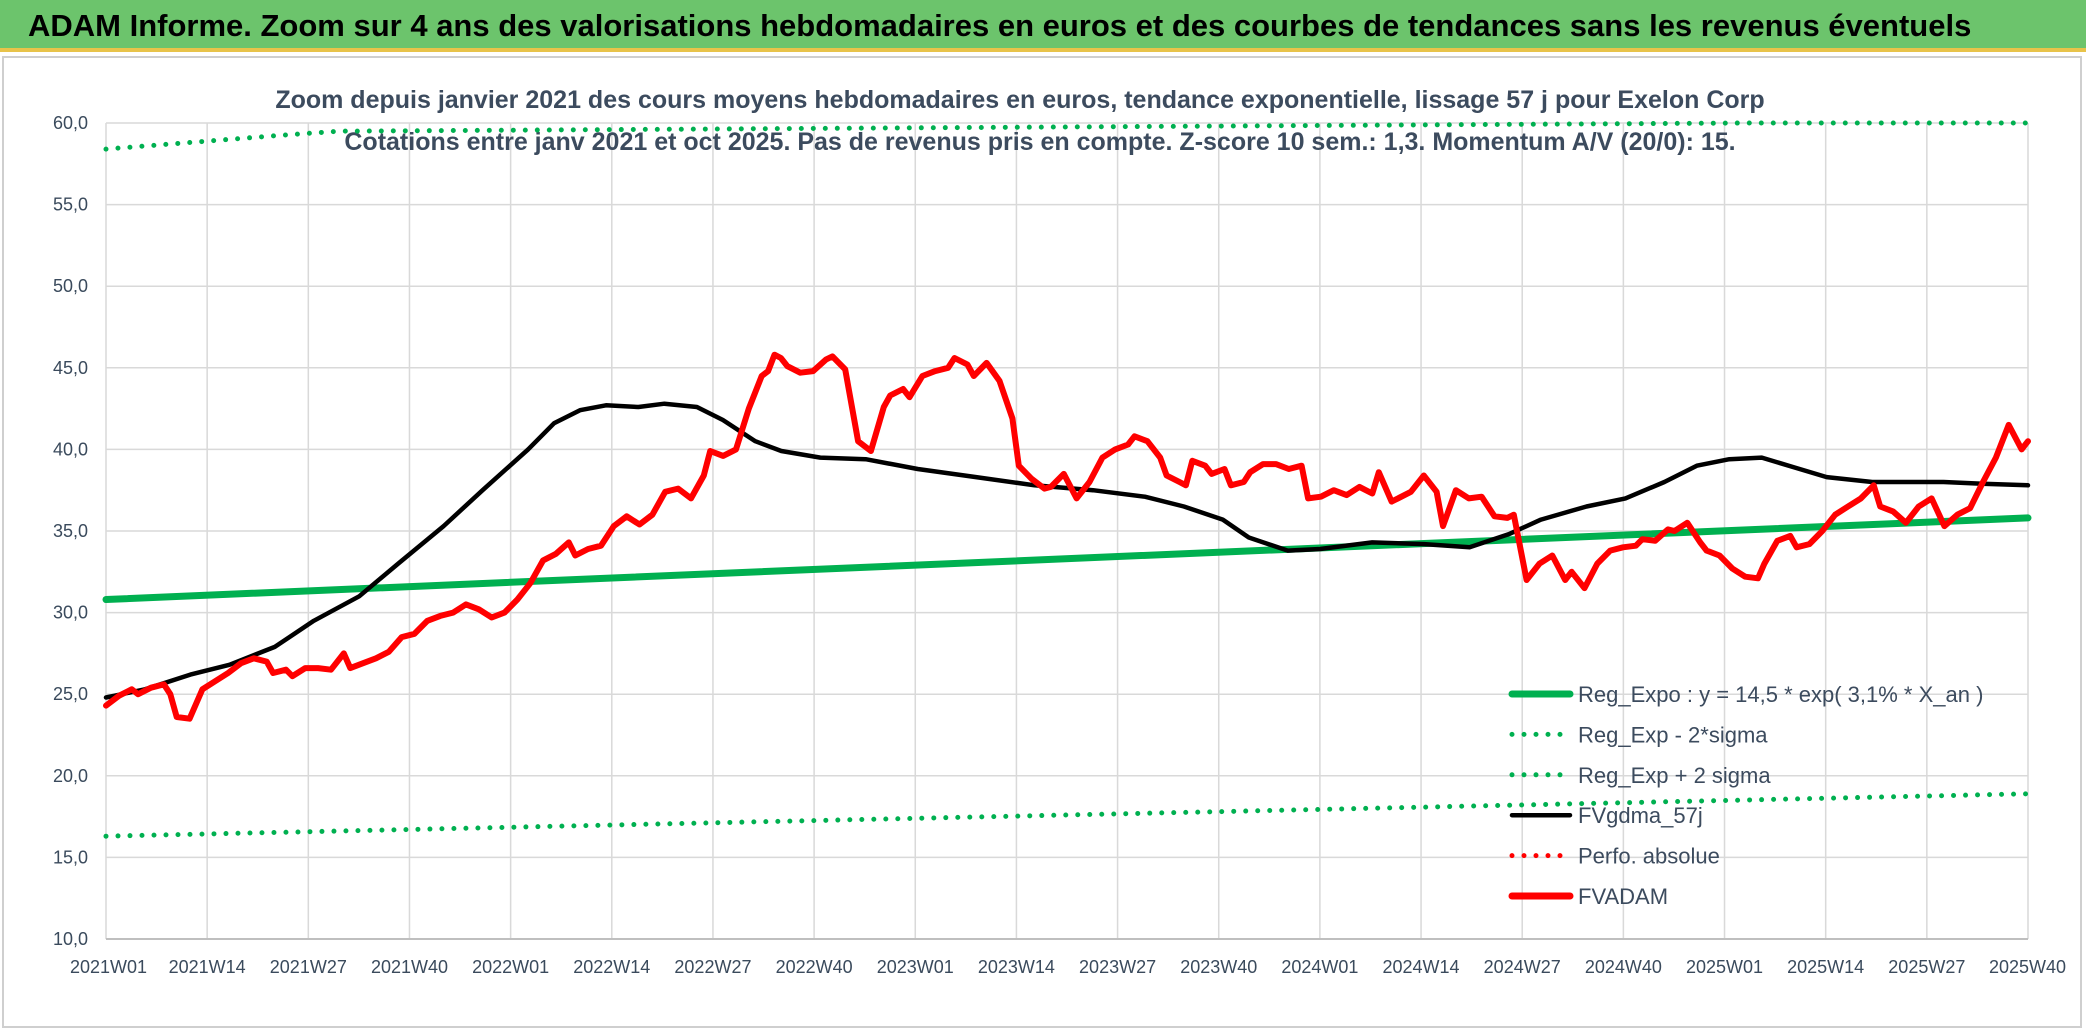 The width and height of the screenshot is (2086, 1031). What do you see at coordinates (915, 967) in the screenshot?
I see `x-tick-label: 2023W01` at bounding box center [915, 967].